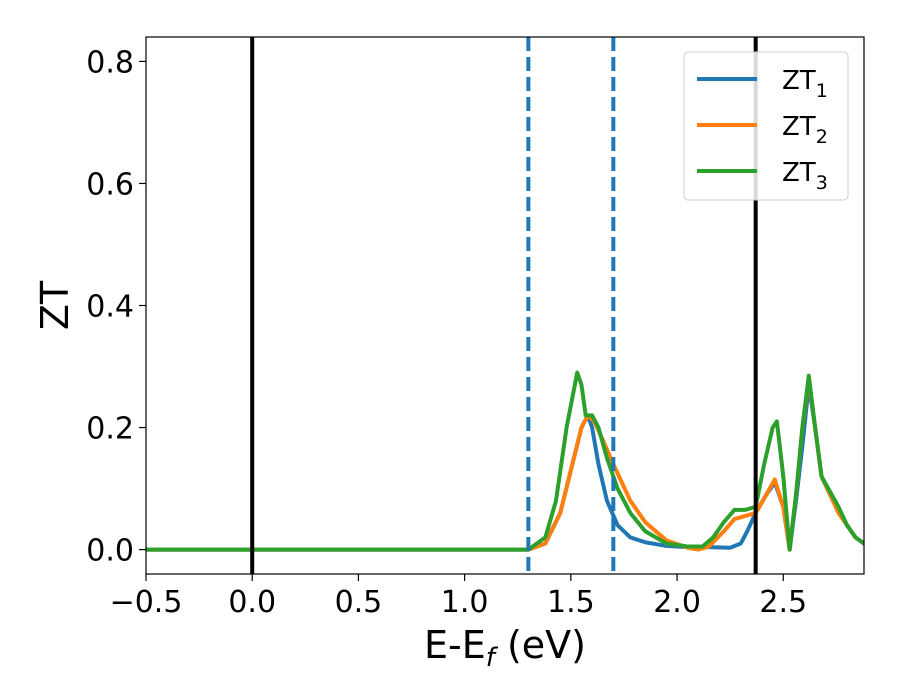 This screenshot has width=900, height=700. I want to click on y-tick-label: 0.8, so click(110, 62).